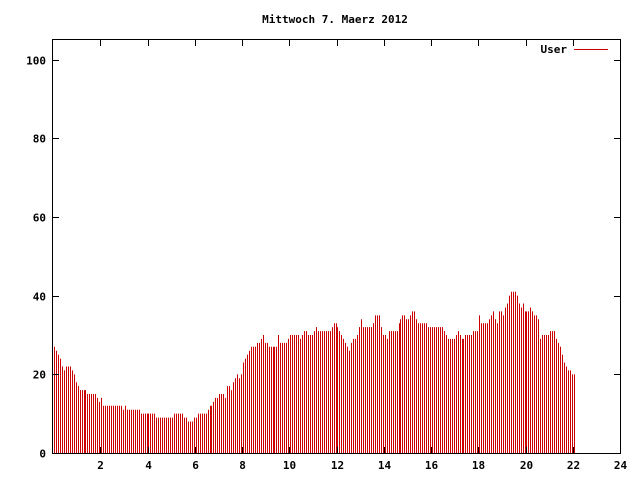 The height and width of the screenshot is (480, 640). I want to click on y-tick-label: 60, so click(39, 218).